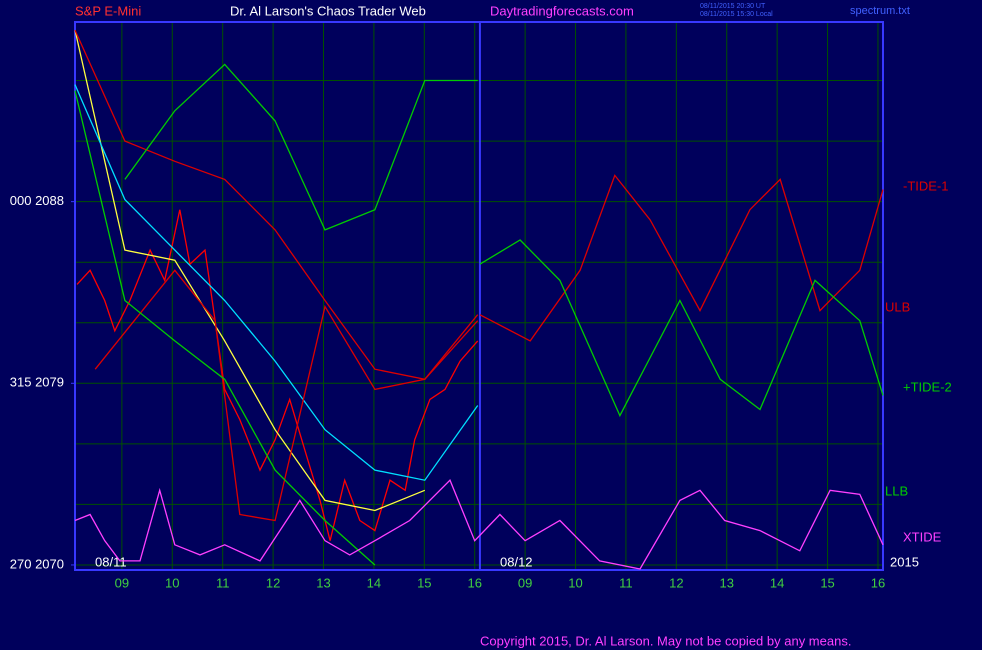 This screenshot has width=982, height=650. Describe the element at coordinates (328, 10) in the screenshot. I see `site-title: Dr. Al Larson's Chaos Trader Web` at that location.